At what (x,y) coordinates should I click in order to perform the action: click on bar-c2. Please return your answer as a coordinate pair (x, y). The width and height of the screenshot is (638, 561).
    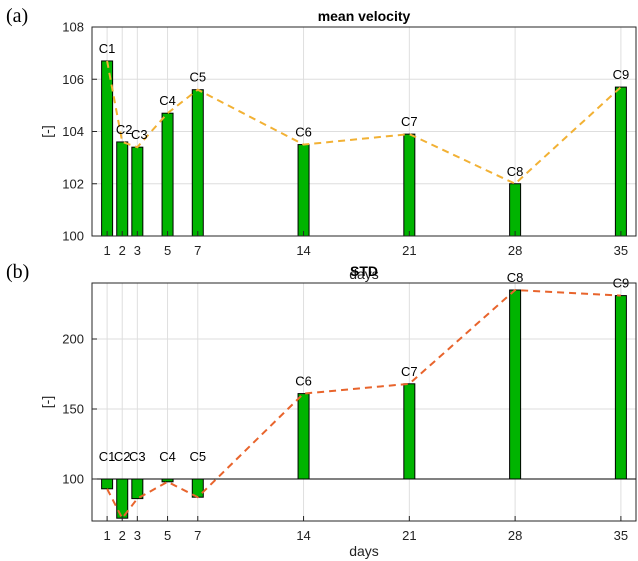
    Looking at the image, I should click on (122, 189).